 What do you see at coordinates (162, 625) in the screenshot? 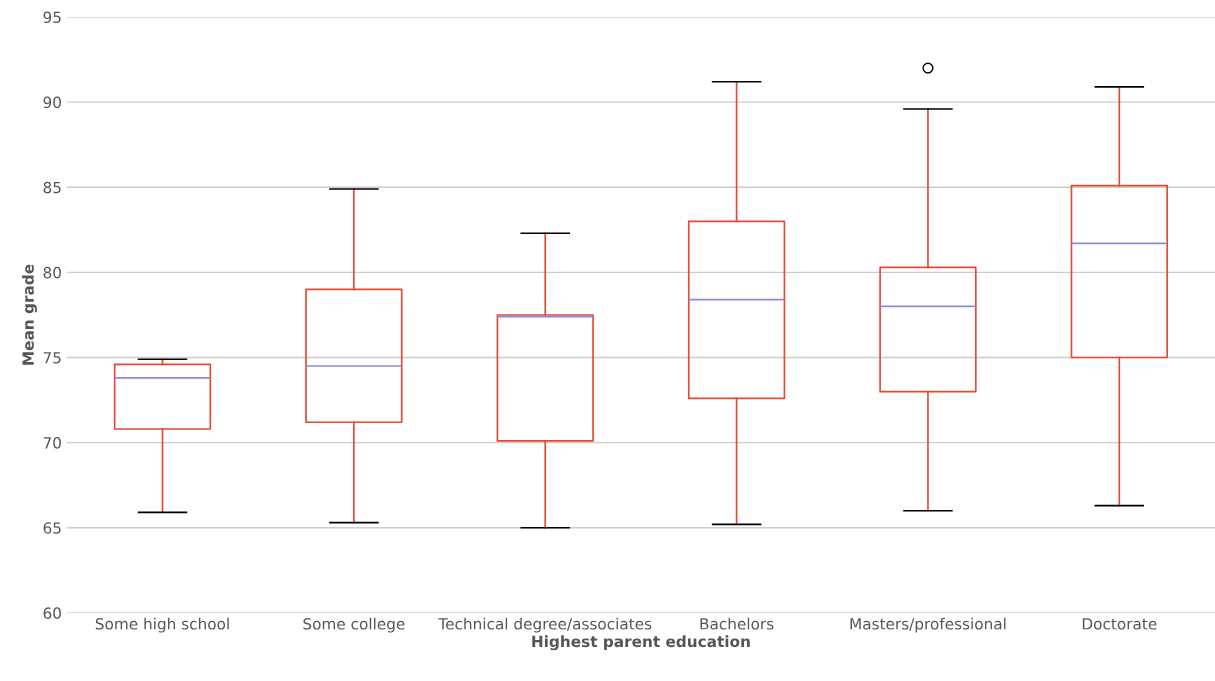
I see `x-tick-label: Some high school` at bounding box center [162, 625].